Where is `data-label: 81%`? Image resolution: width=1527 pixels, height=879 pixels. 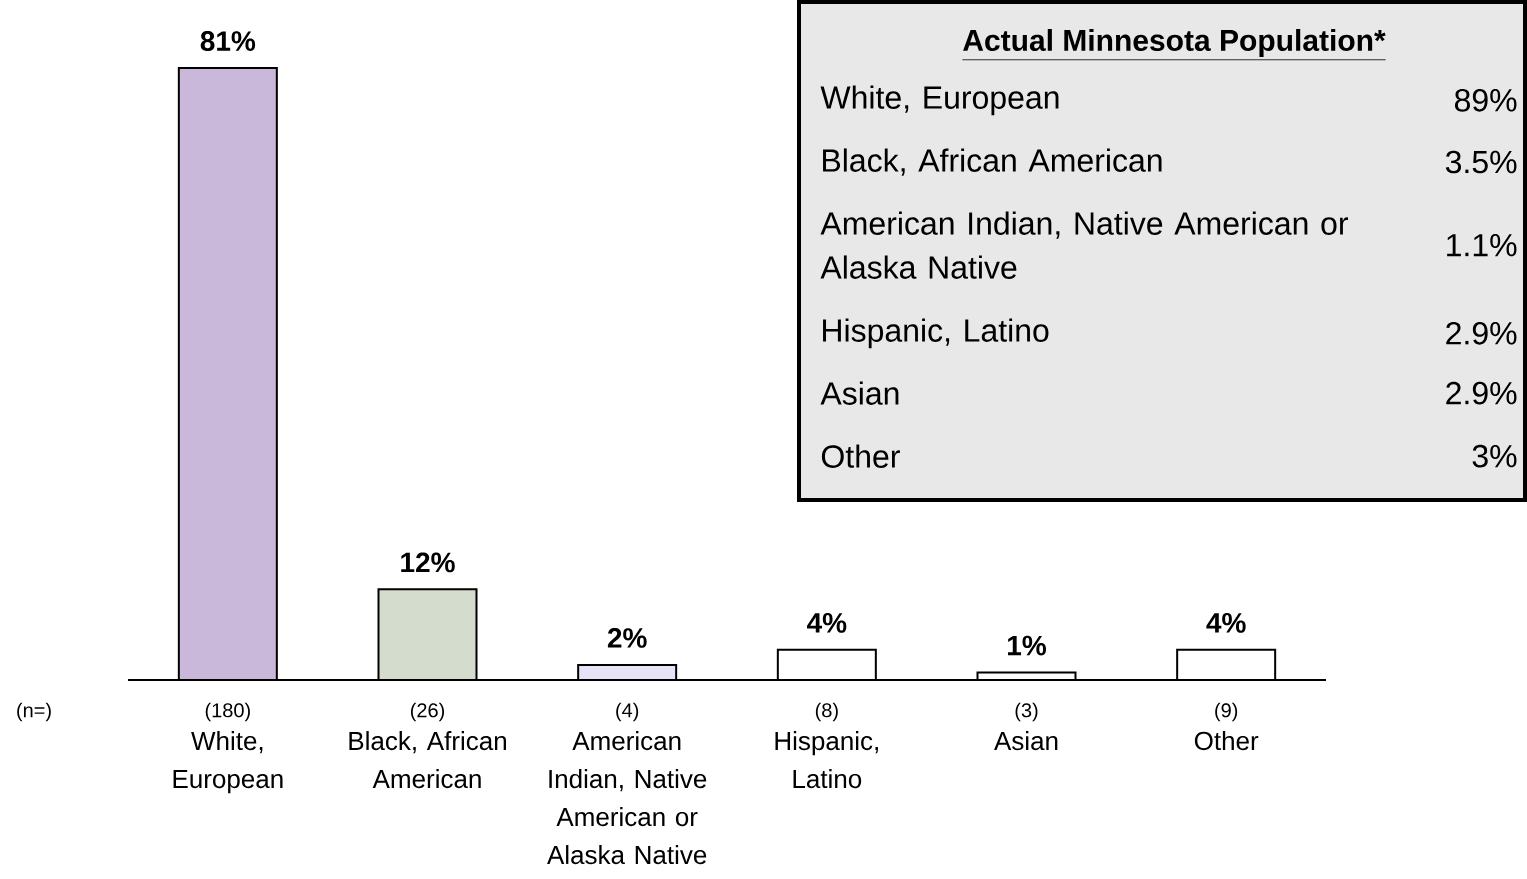 data-label: 81% is located at coordinates (228, 41).